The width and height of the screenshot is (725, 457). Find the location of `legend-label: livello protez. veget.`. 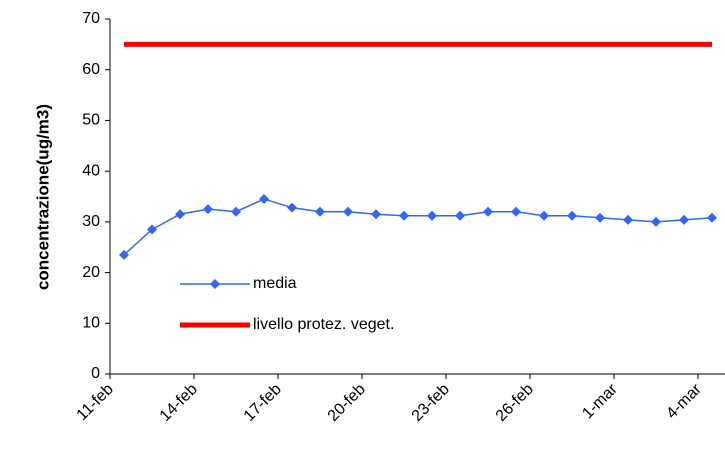

legend-label: livello protez. veget. is located at coordinates (323, 324).